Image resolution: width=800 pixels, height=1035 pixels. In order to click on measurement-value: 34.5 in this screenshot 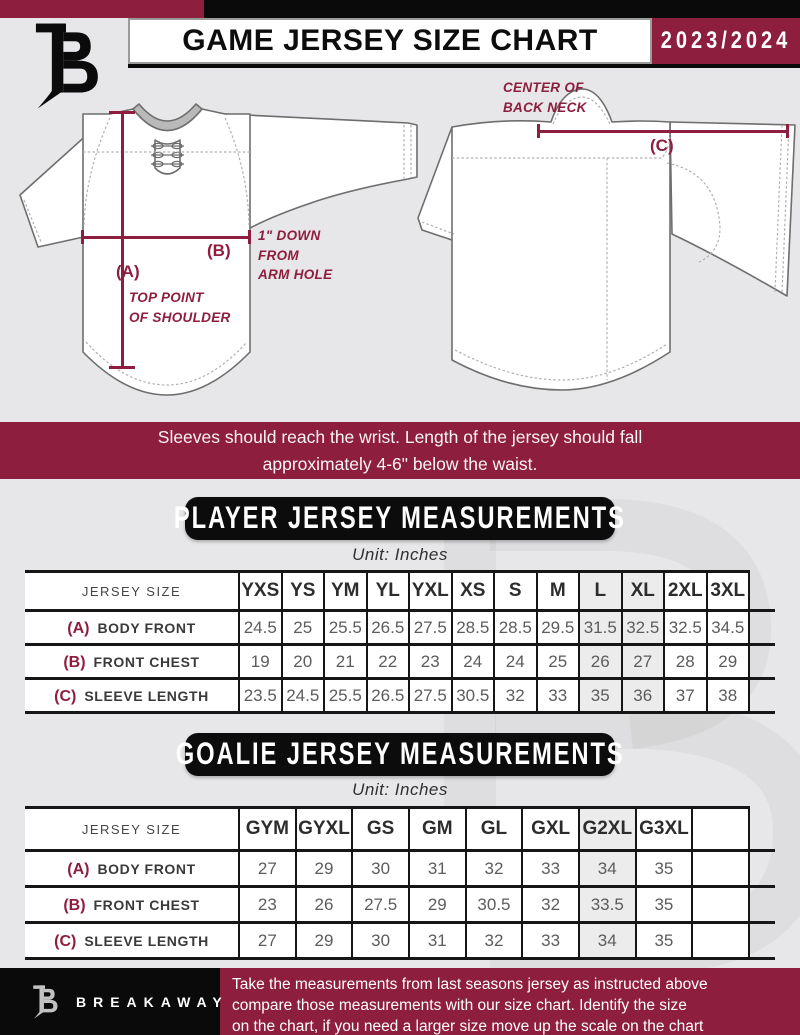, I will do `click(727, 627)`.